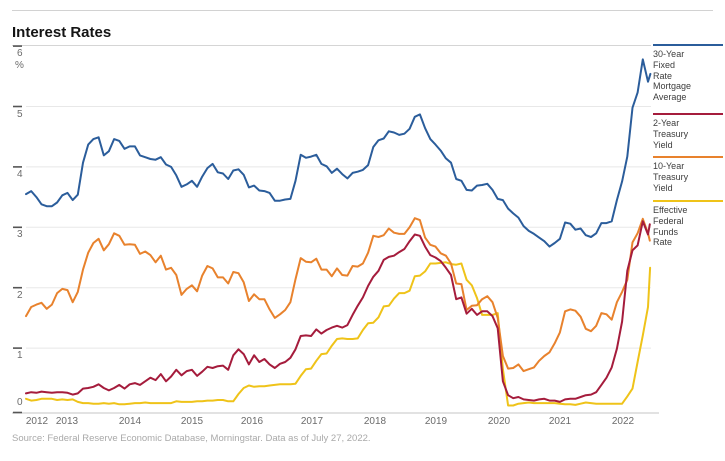 This screenshot has width=725, height=461. Describe the element at coordinates (688, 157) in the screenshot. I see `legend-swatch-treasury-10yr` at that location.